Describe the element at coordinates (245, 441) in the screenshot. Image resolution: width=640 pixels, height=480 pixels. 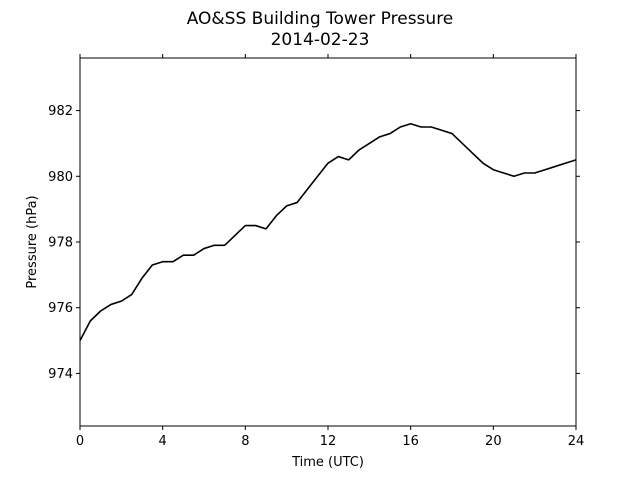
I see `x-tick-label: 8` at that location.